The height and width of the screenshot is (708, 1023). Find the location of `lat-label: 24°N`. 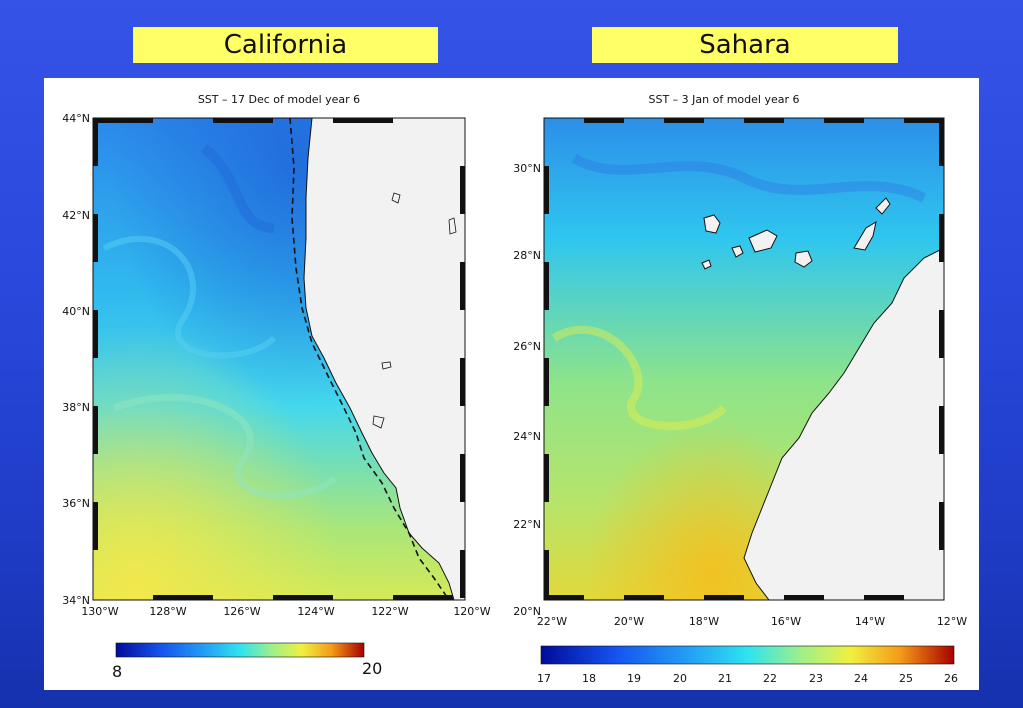

lat-label: 24°N is located at coordinates (527, 436).